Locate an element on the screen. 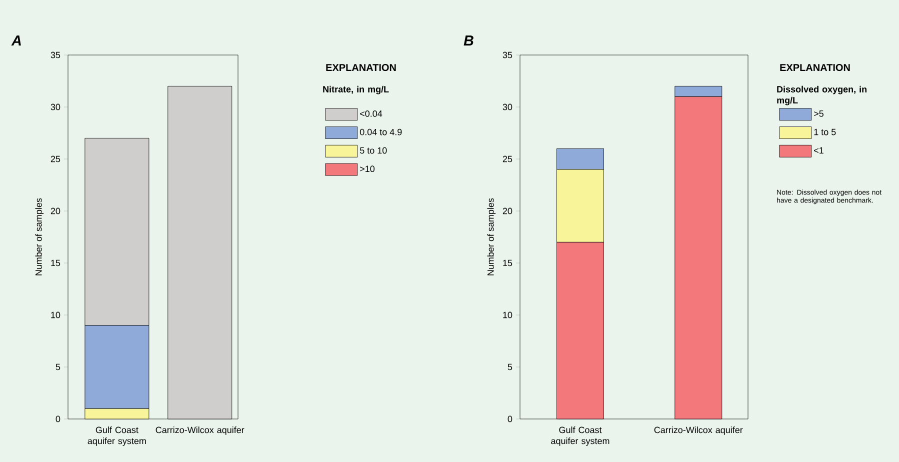 The image size is (899, 462). legend-label: 1 to 5 is located at coordinates (825, 132).